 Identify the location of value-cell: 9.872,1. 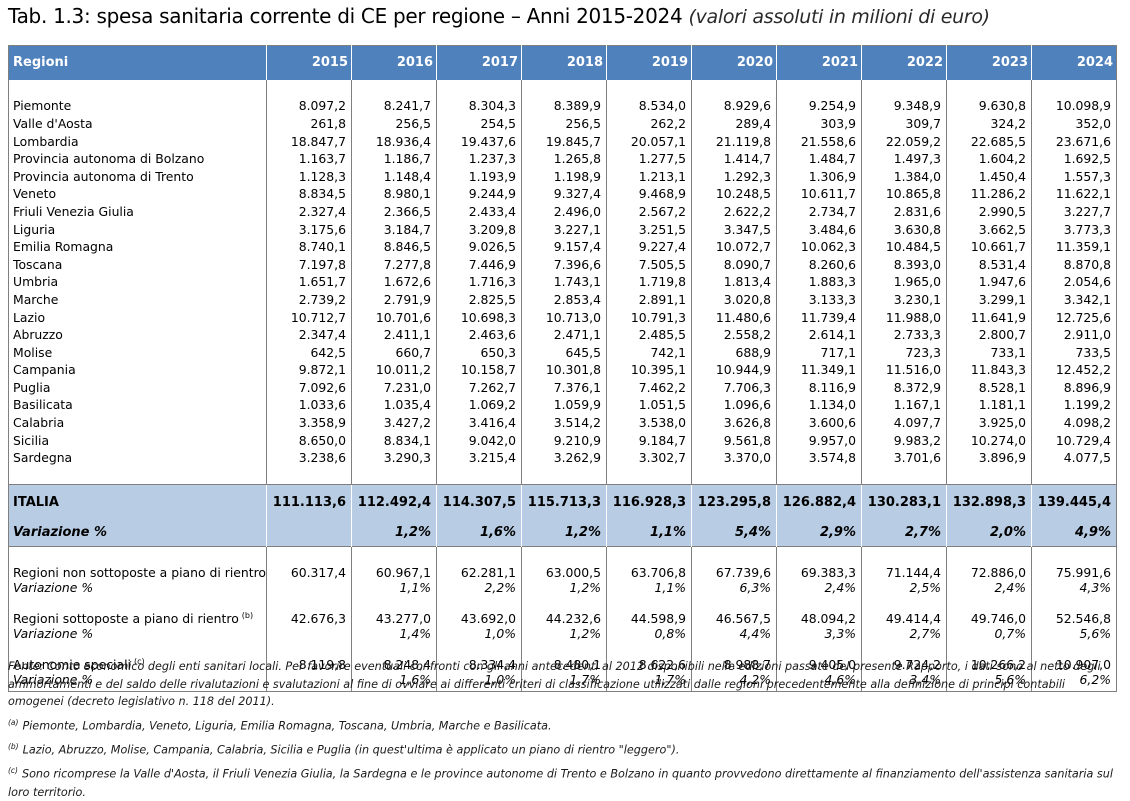
(309, 370).